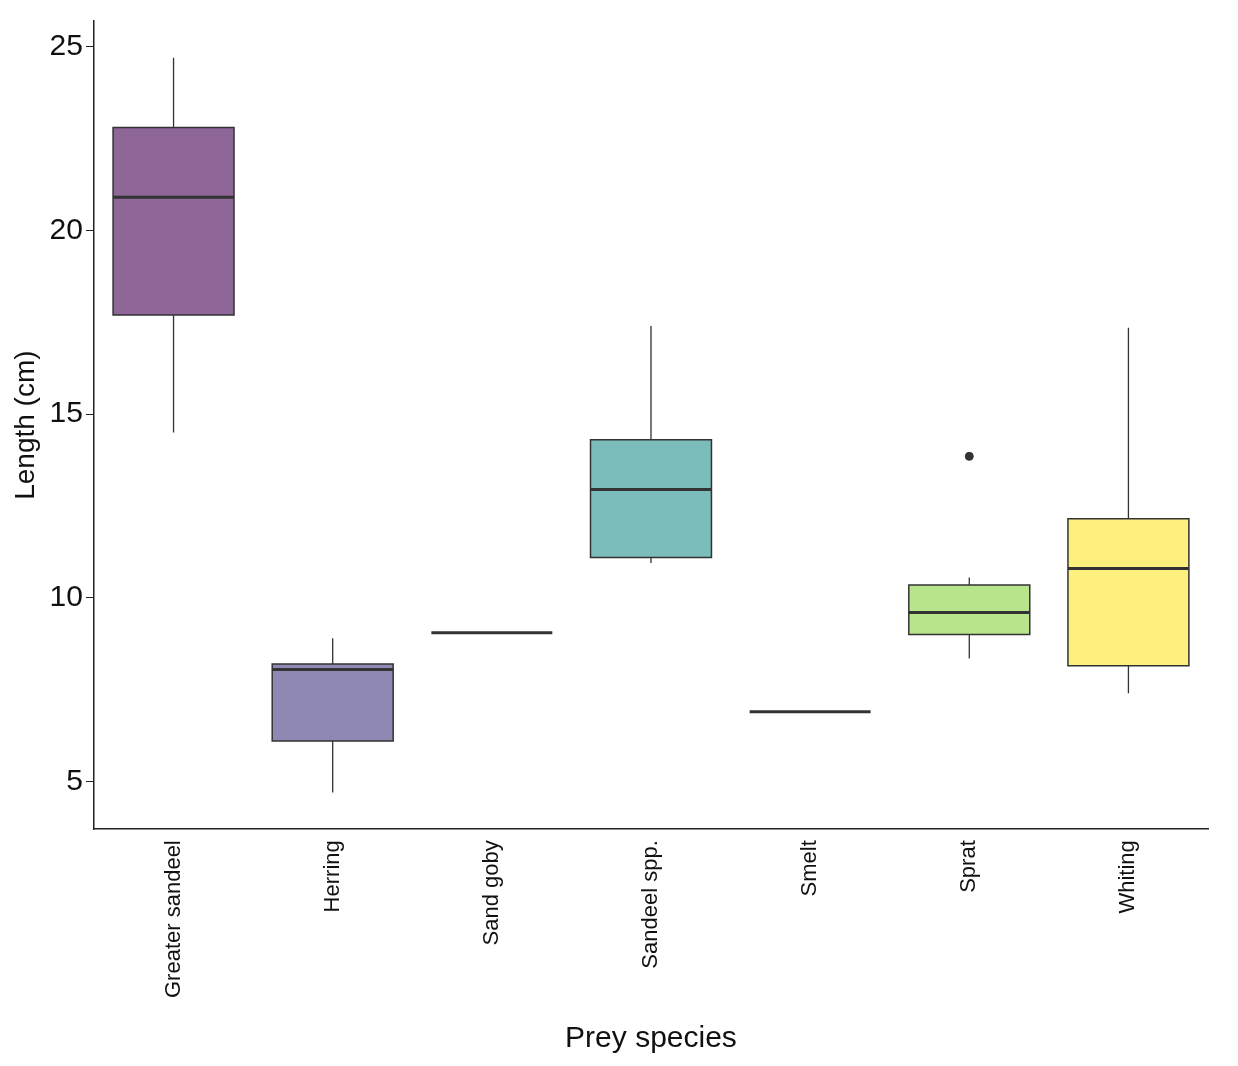 This screenshot has height=1066, width=1238. Describe the element at coordinates (74, 779) in the screenshot. I see `y-tick-label: 5` at that location.